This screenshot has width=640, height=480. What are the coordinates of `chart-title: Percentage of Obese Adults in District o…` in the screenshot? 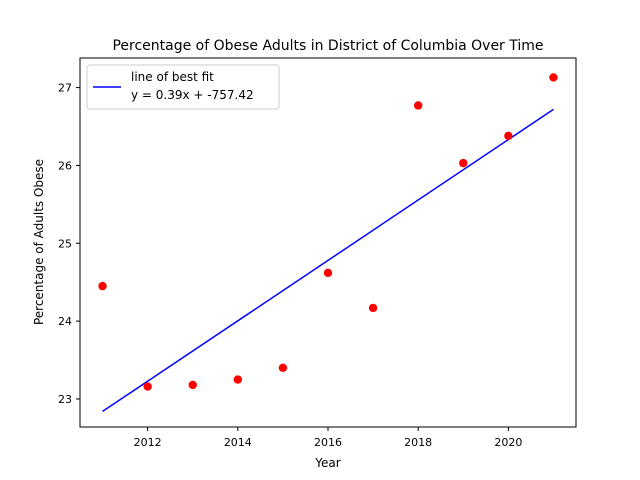 It's located at (327, 46).